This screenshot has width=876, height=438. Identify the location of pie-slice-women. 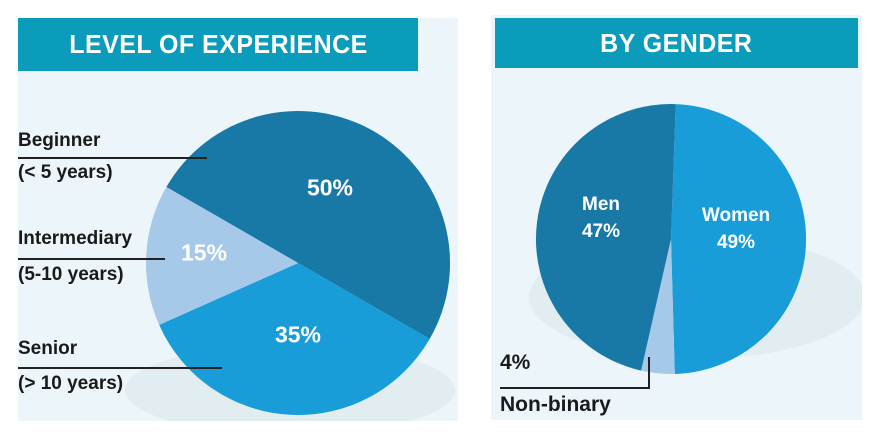
(739, 239).